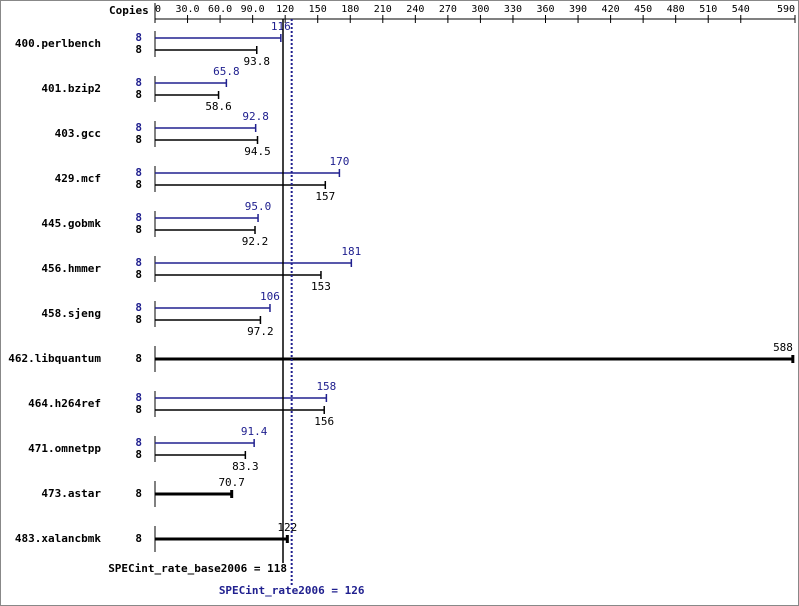  I want to click on x-tick-label: 60.0, so click(220, 9).